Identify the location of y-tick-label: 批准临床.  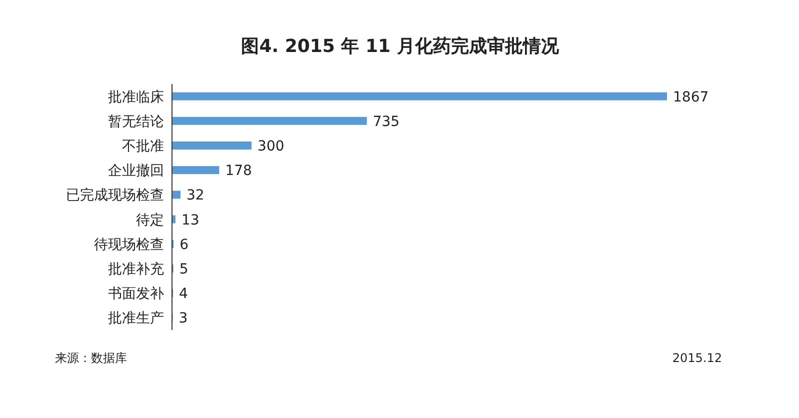
(136, 97).